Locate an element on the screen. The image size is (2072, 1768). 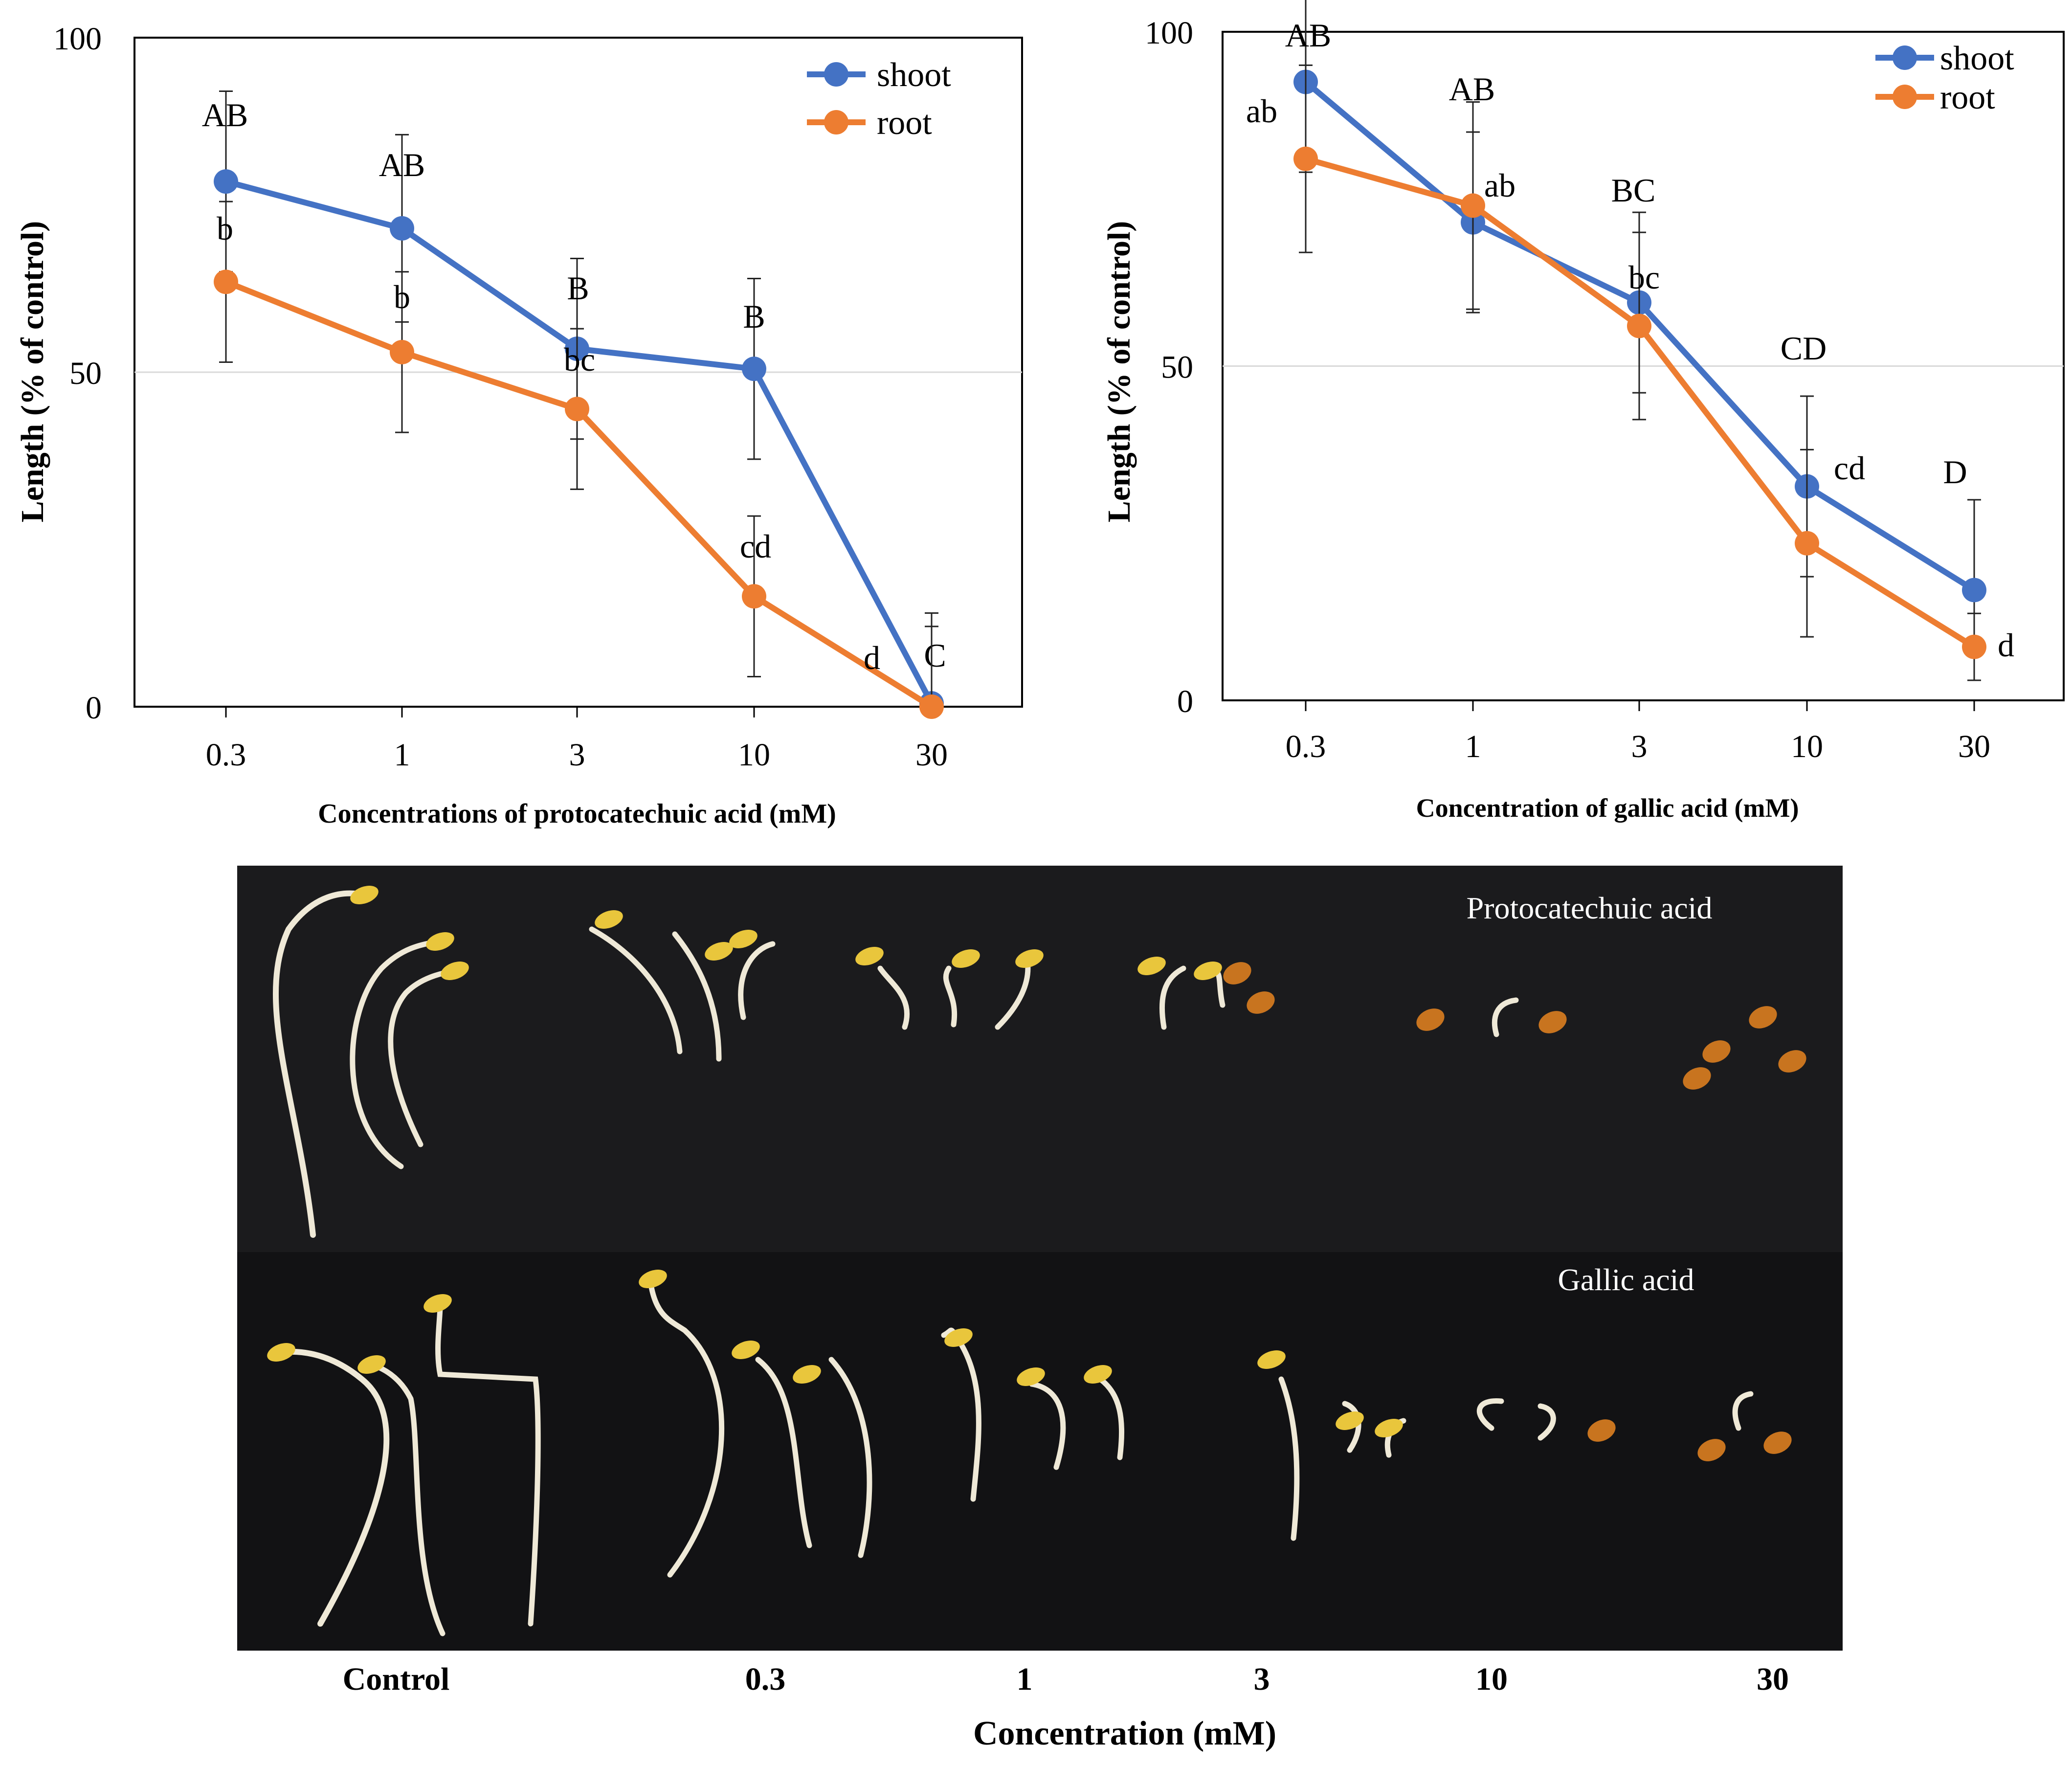
significance-letter-shoot: CD is located at coordinates (1804, 348).